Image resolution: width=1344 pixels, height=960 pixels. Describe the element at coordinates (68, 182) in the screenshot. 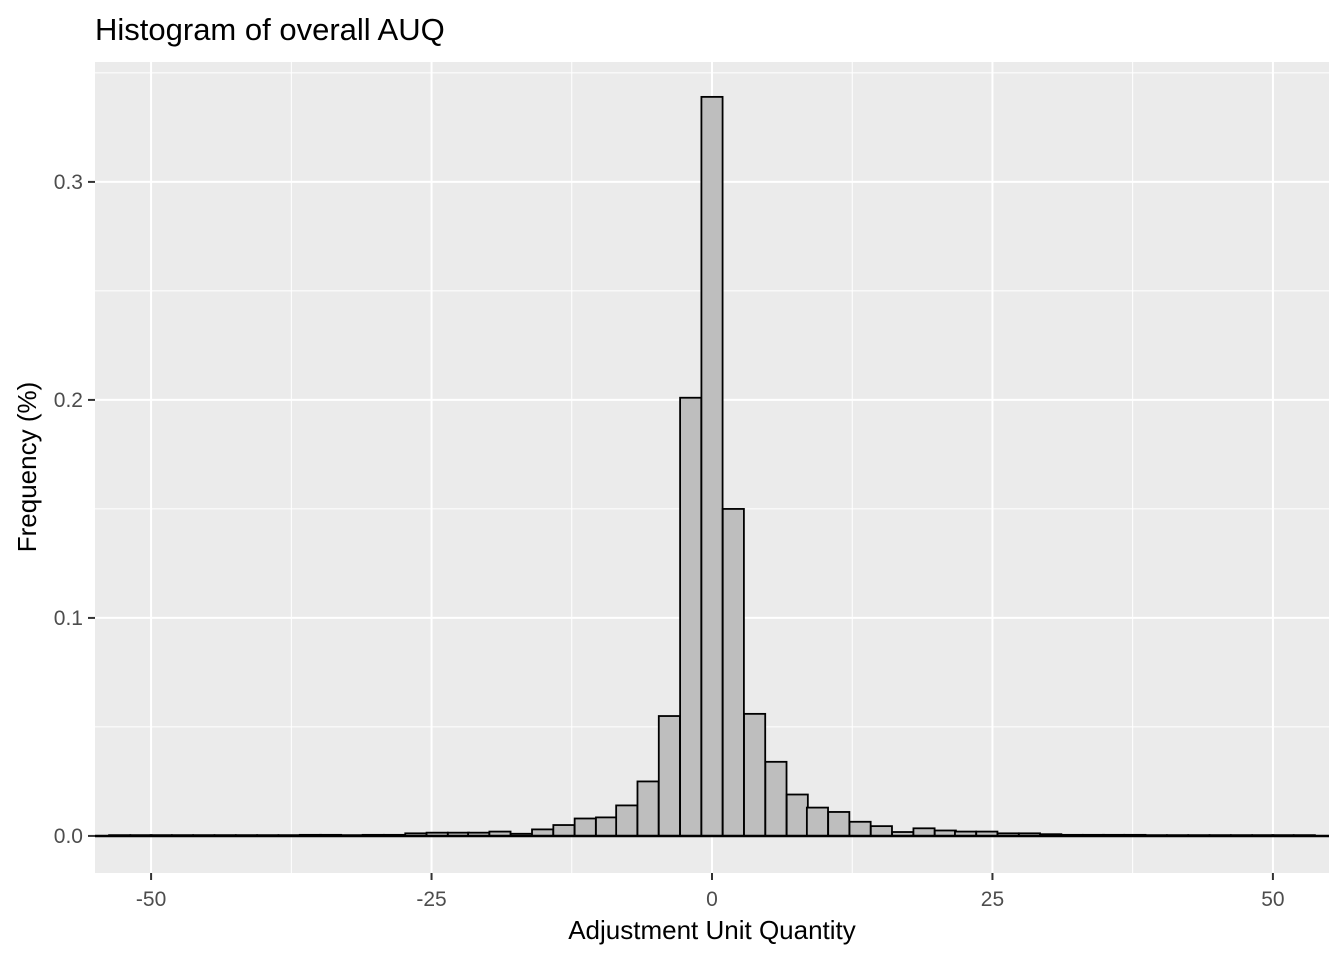

I see `y-tick-label: 0.3` at that location.